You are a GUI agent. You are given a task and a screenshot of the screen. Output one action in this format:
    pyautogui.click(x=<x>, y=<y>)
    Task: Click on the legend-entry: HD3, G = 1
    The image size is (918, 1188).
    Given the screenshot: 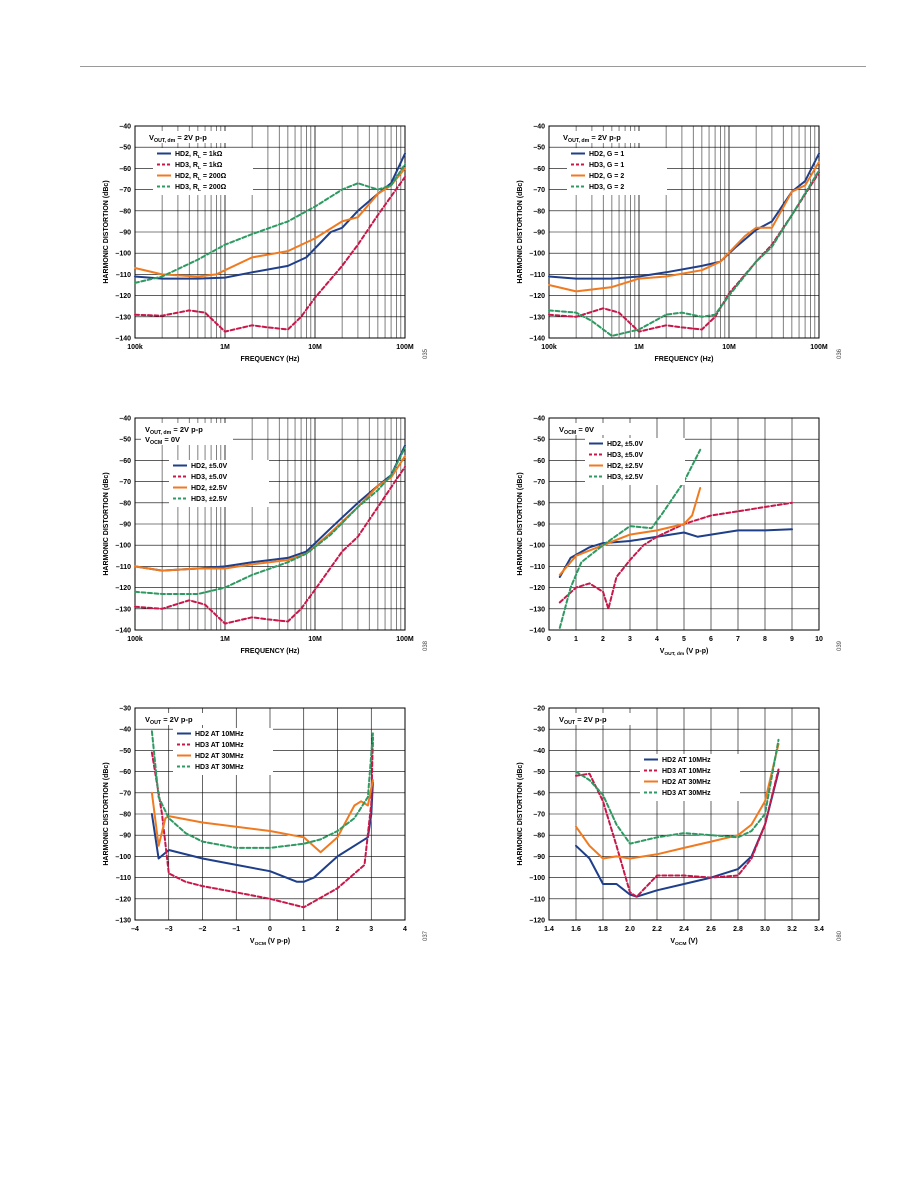 What is the action you would take?
    pyautogui.click(x=606, y=165)
    